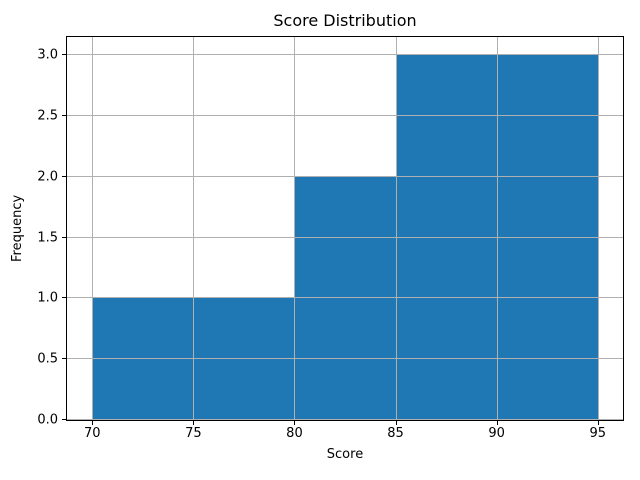 This screenshot has width=640, height=480. What do you see at coordinates (17, 228) in the screenshot?
I see `y-axis-label: Frequency` at bounding box center [17, 228].